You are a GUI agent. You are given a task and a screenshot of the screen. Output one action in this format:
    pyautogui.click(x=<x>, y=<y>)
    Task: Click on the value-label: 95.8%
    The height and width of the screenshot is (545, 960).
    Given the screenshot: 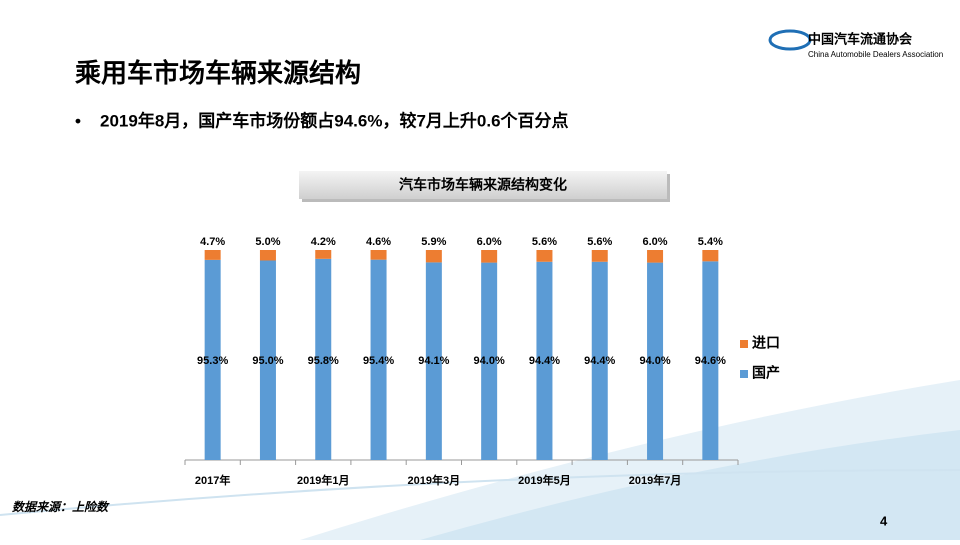 What is the action you would take?
    pyautogui.click(x=323, y=361)
    